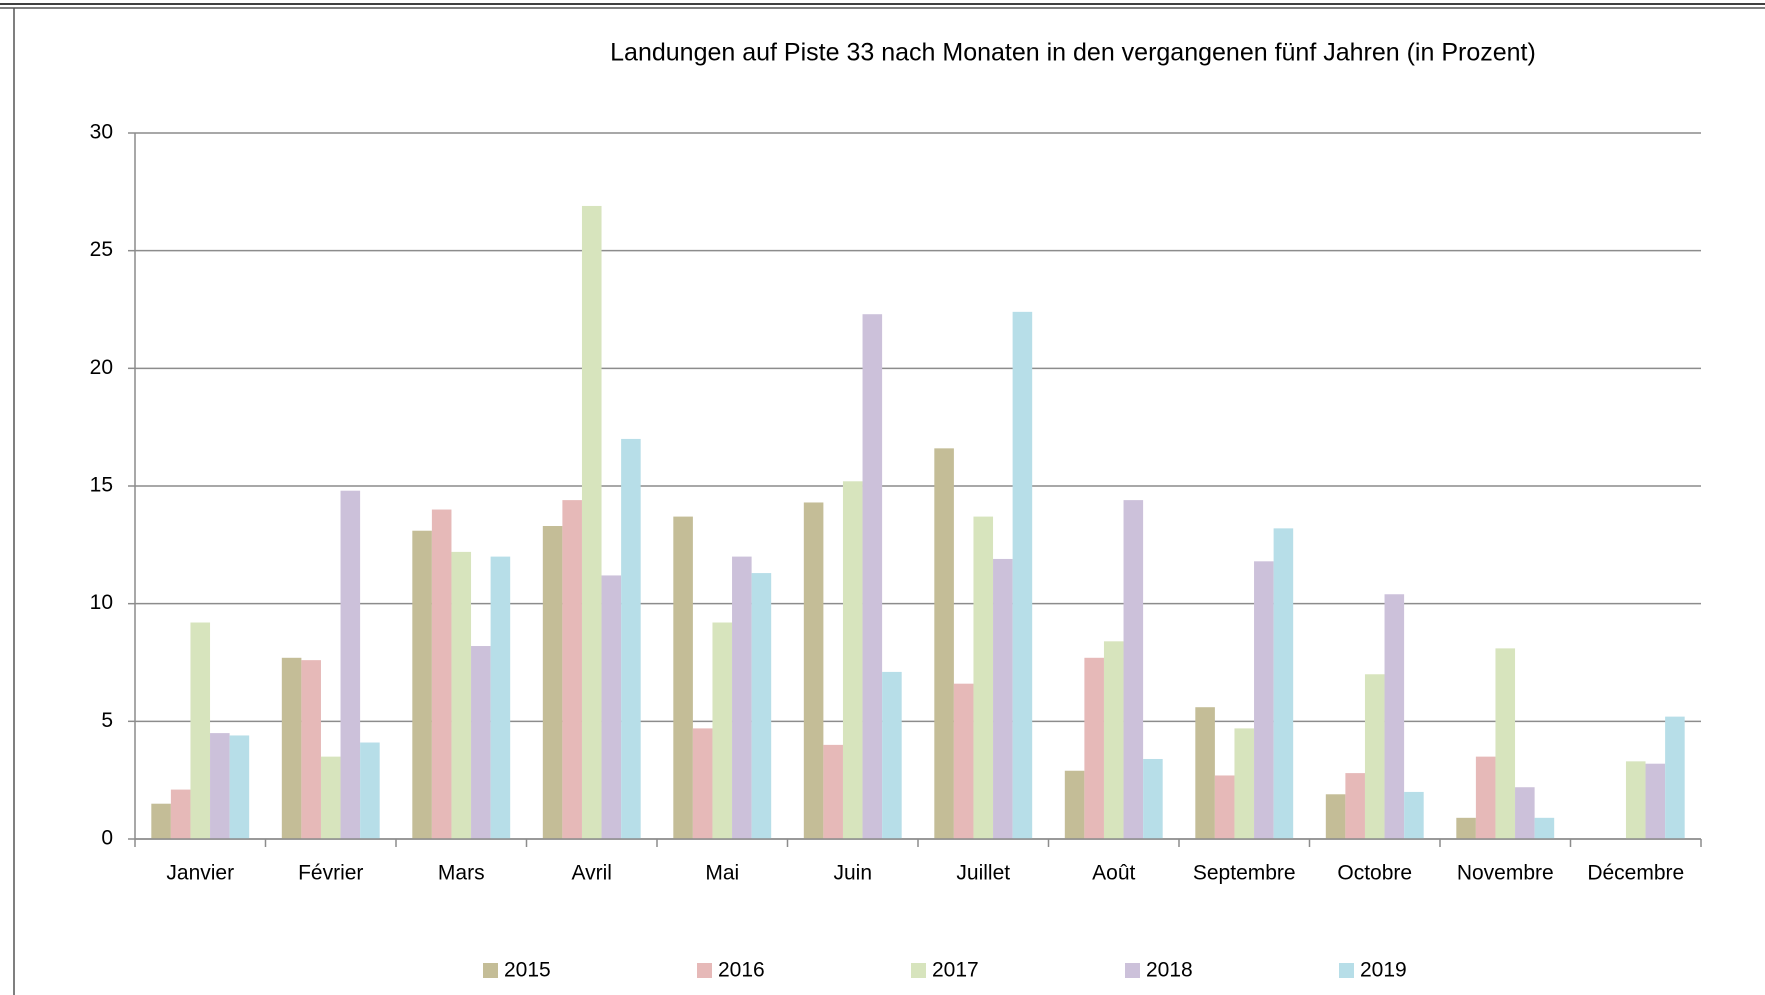 Image resolution: width=1765 pixels, height=995 pixels. I want to click on y-tick-label: 30, so click(101, 132).